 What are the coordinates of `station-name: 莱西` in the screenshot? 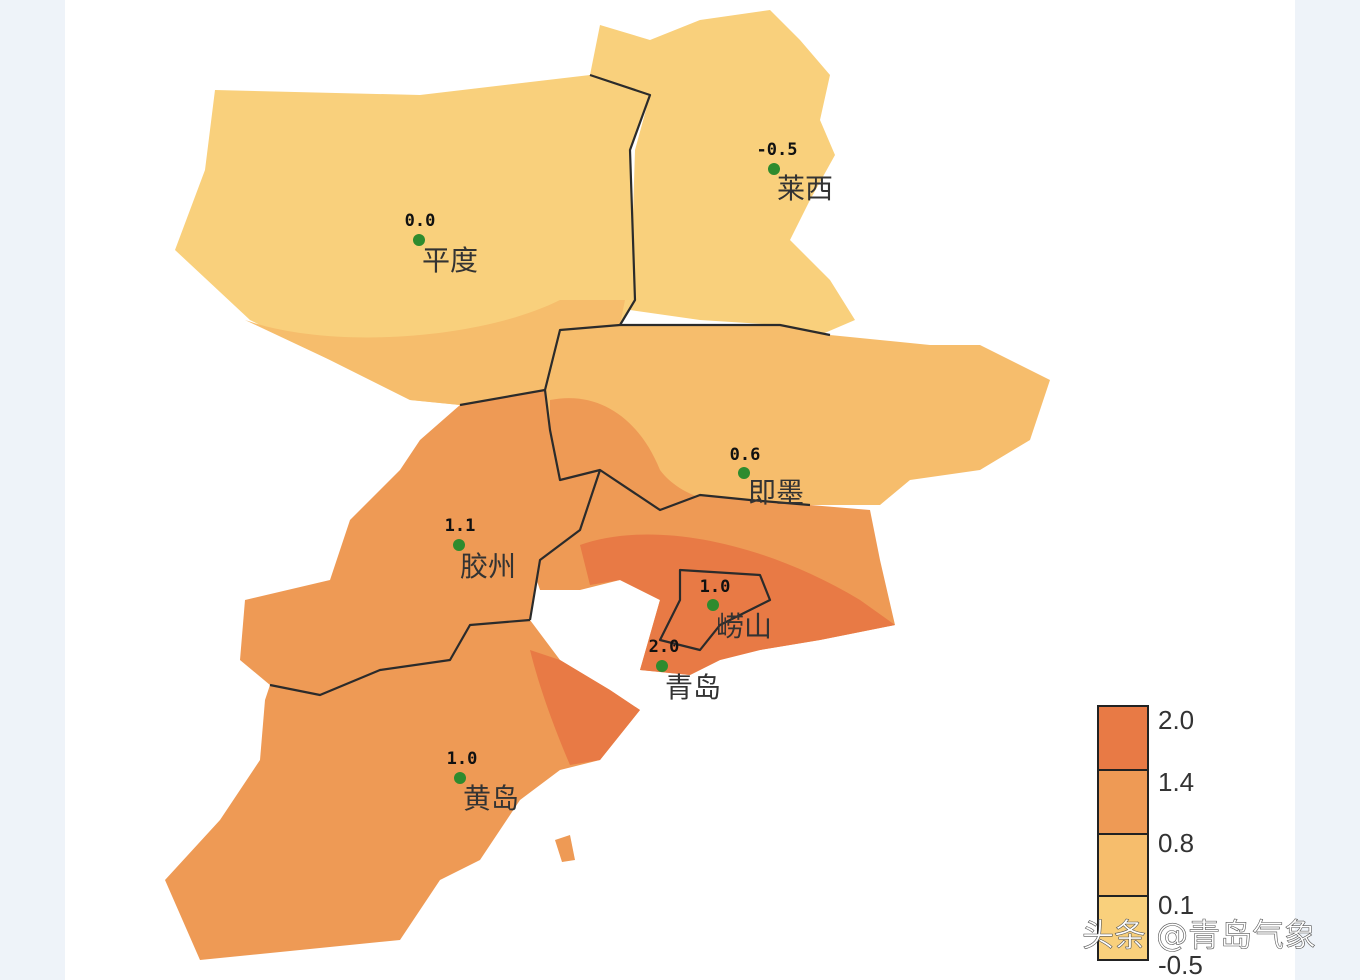 It's located at (805, 188).